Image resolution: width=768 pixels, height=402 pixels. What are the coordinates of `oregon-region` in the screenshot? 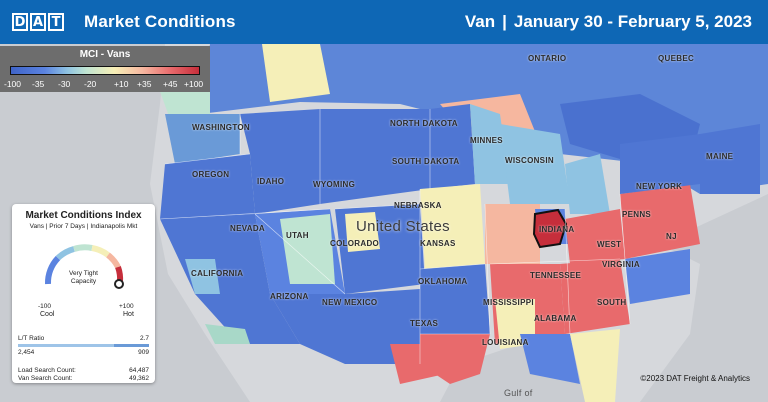 It's located at (207, 186).